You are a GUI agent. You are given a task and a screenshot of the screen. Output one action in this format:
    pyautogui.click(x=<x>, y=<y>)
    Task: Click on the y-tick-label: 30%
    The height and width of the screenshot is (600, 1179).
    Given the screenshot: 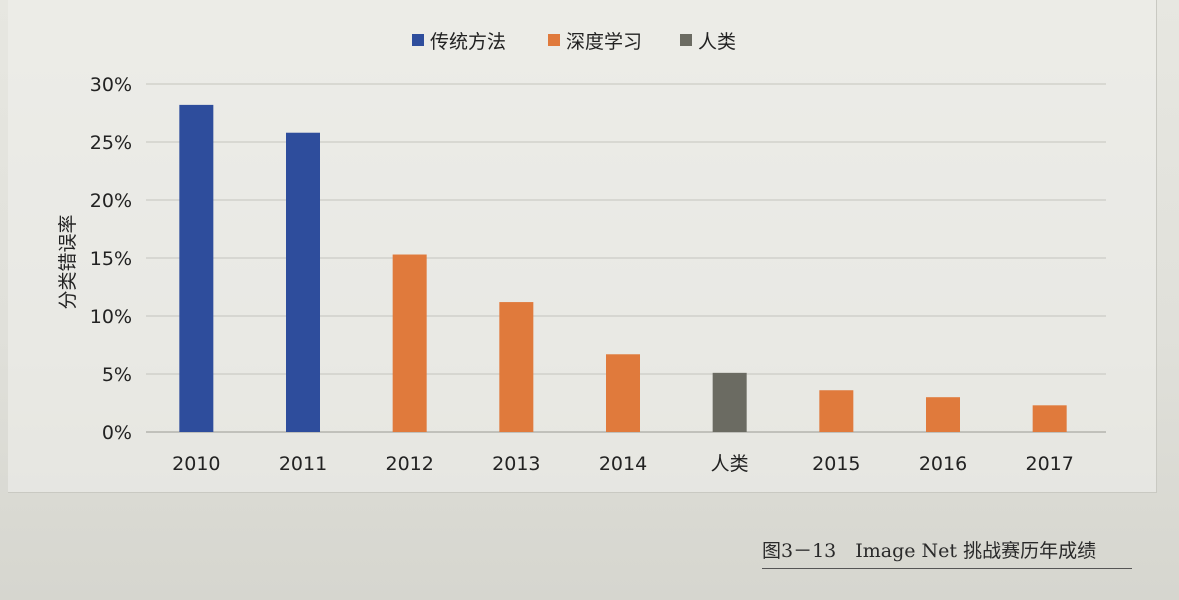 What is the action you would take?
    pyautogui.click(x=111, y=85)
    